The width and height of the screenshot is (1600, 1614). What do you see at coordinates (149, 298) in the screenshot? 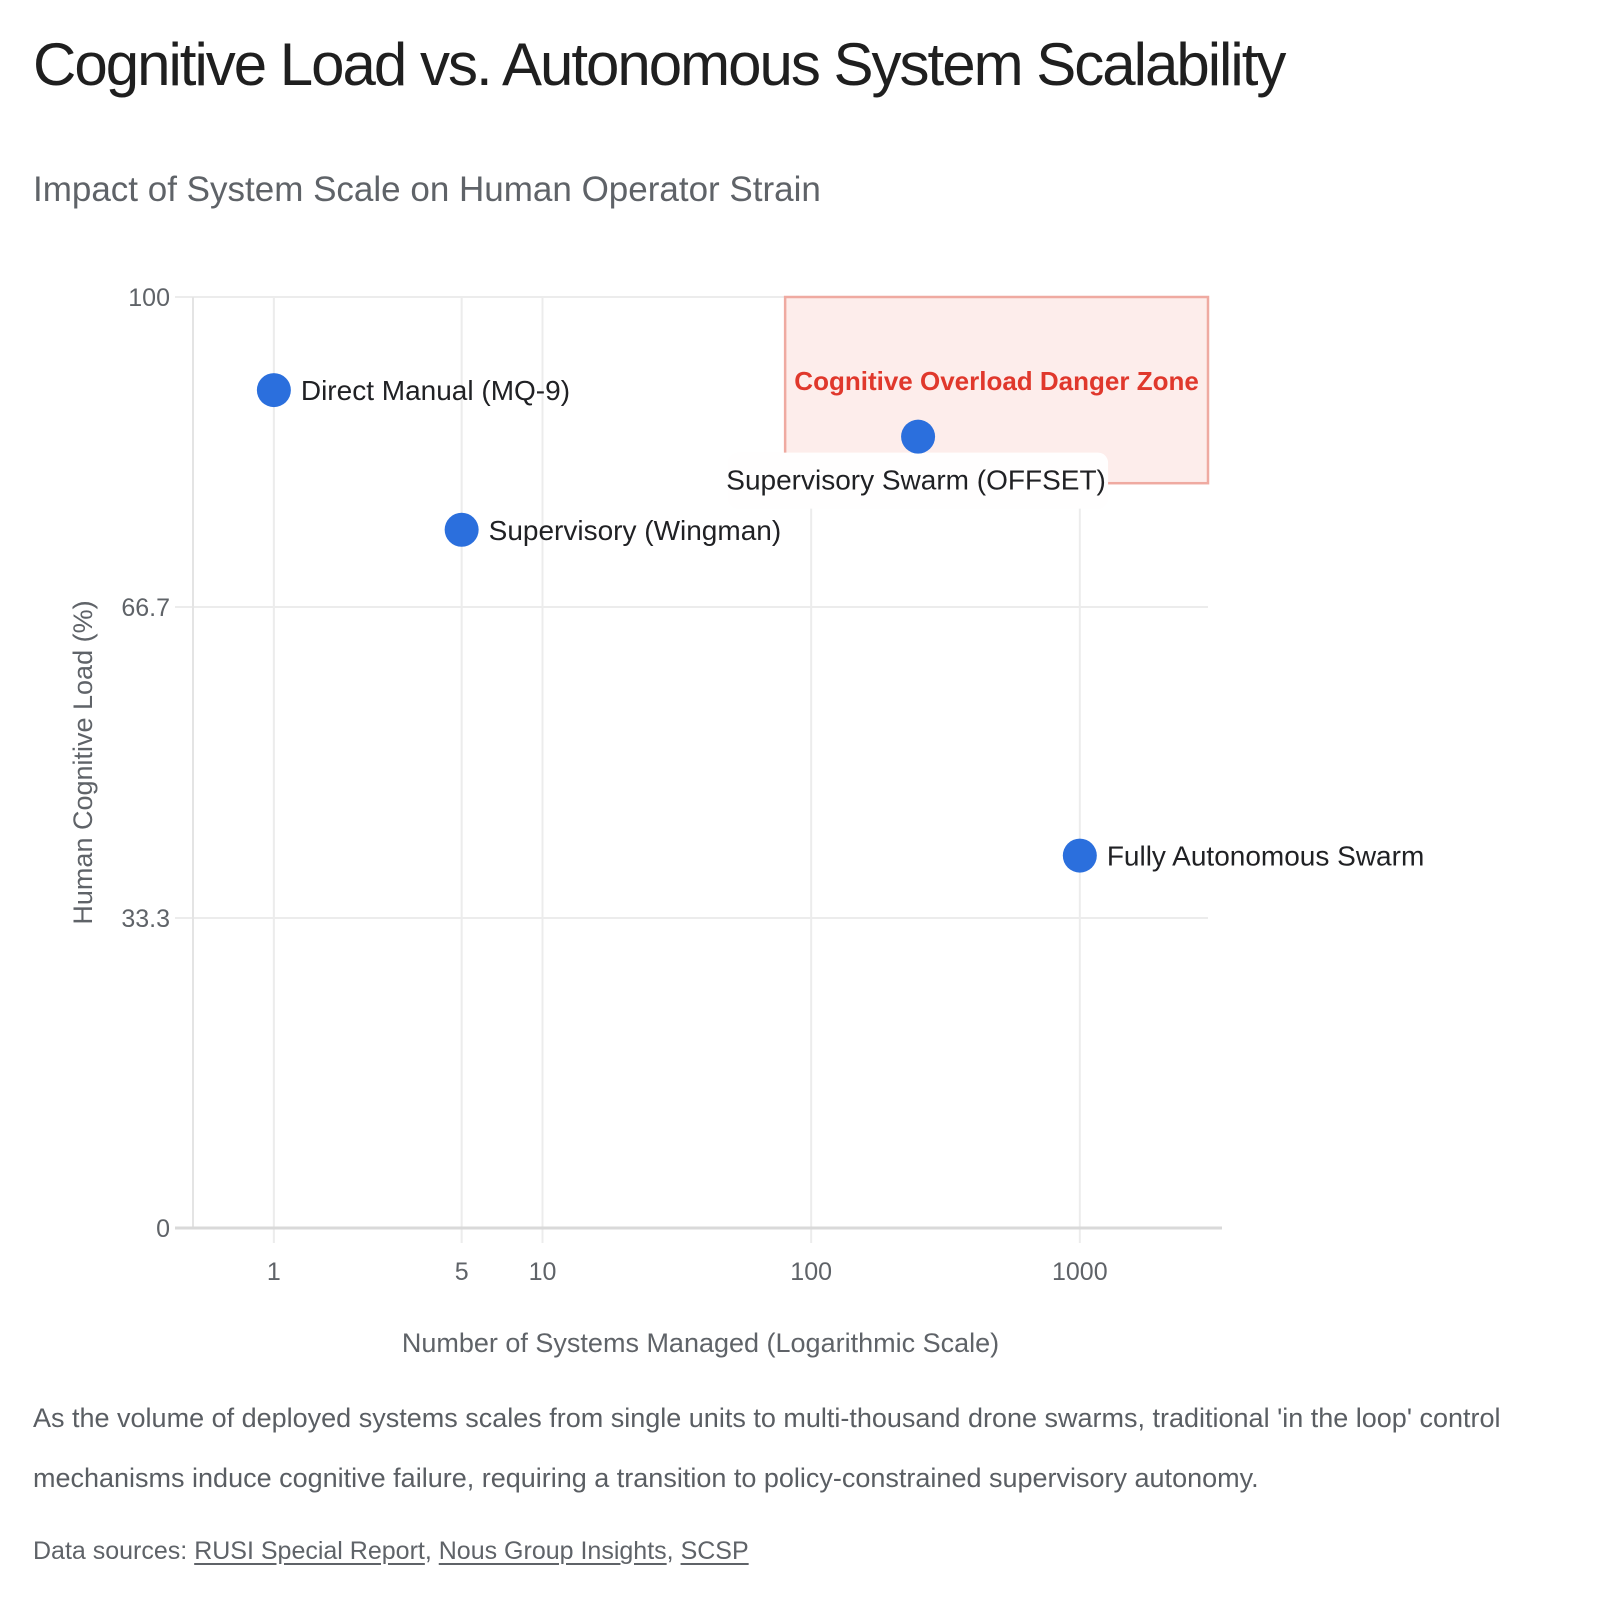
I see `y-tick-label: 100` at bounding box center [149, 298].